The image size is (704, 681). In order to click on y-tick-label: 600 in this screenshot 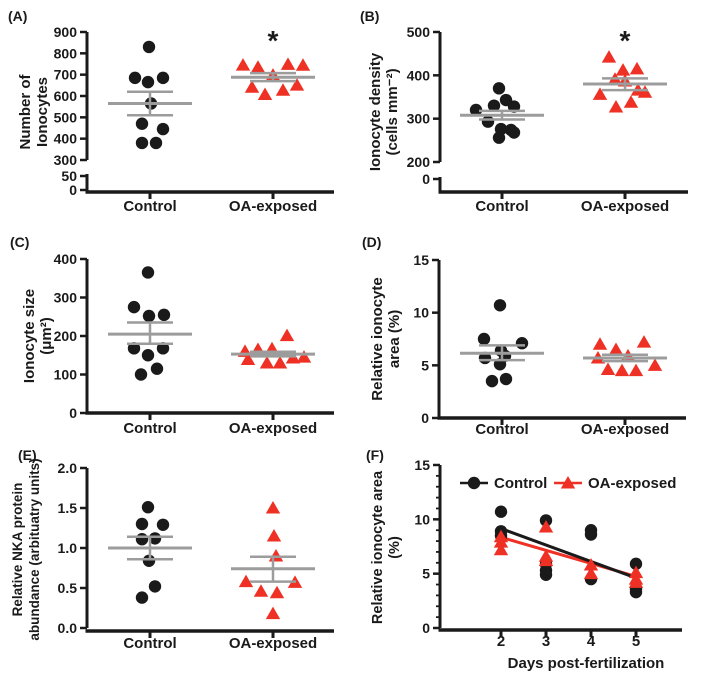, I will do `click(66, 96)`.